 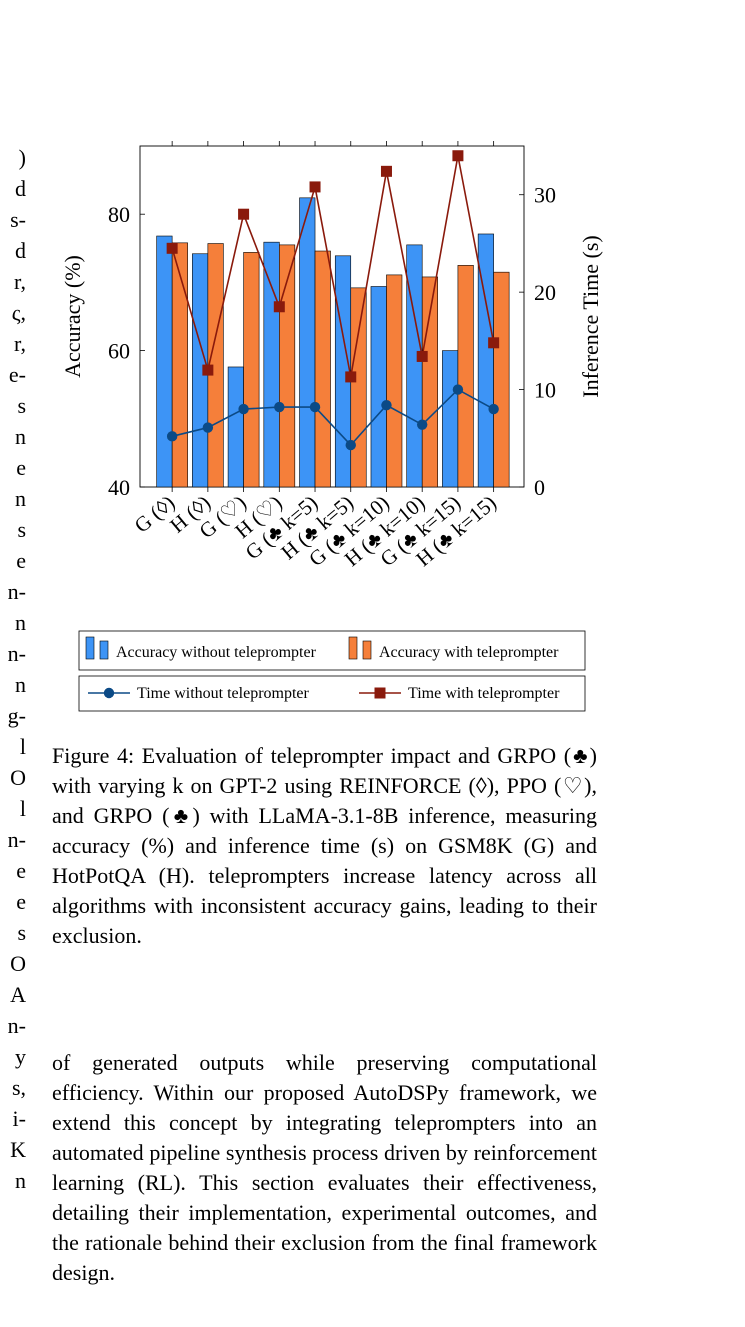 What do you see at coordinates (18, 1149) in the screenshot?
I see `left-column-fragment: K` at bounding box center [18, 1149].